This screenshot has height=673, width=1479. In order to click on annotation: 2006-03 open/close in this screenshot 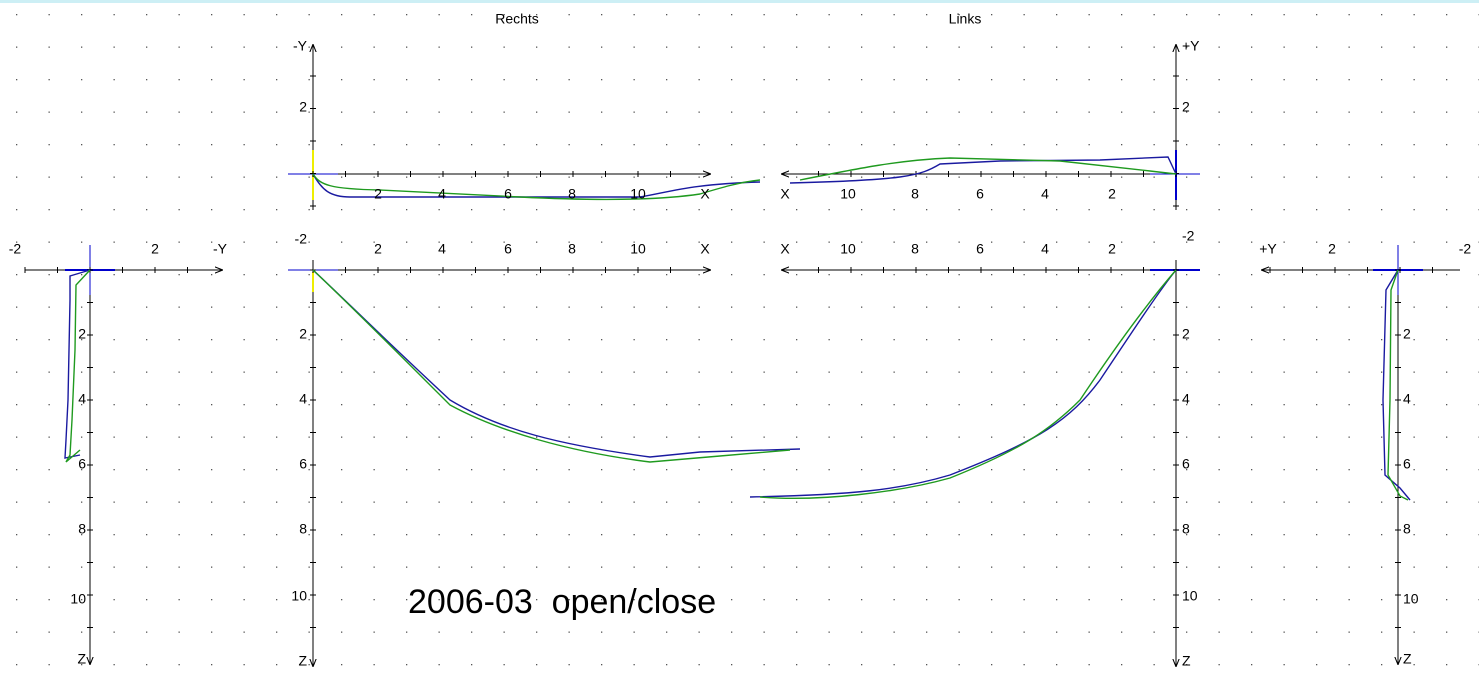, I will do `click(562, 602)`.